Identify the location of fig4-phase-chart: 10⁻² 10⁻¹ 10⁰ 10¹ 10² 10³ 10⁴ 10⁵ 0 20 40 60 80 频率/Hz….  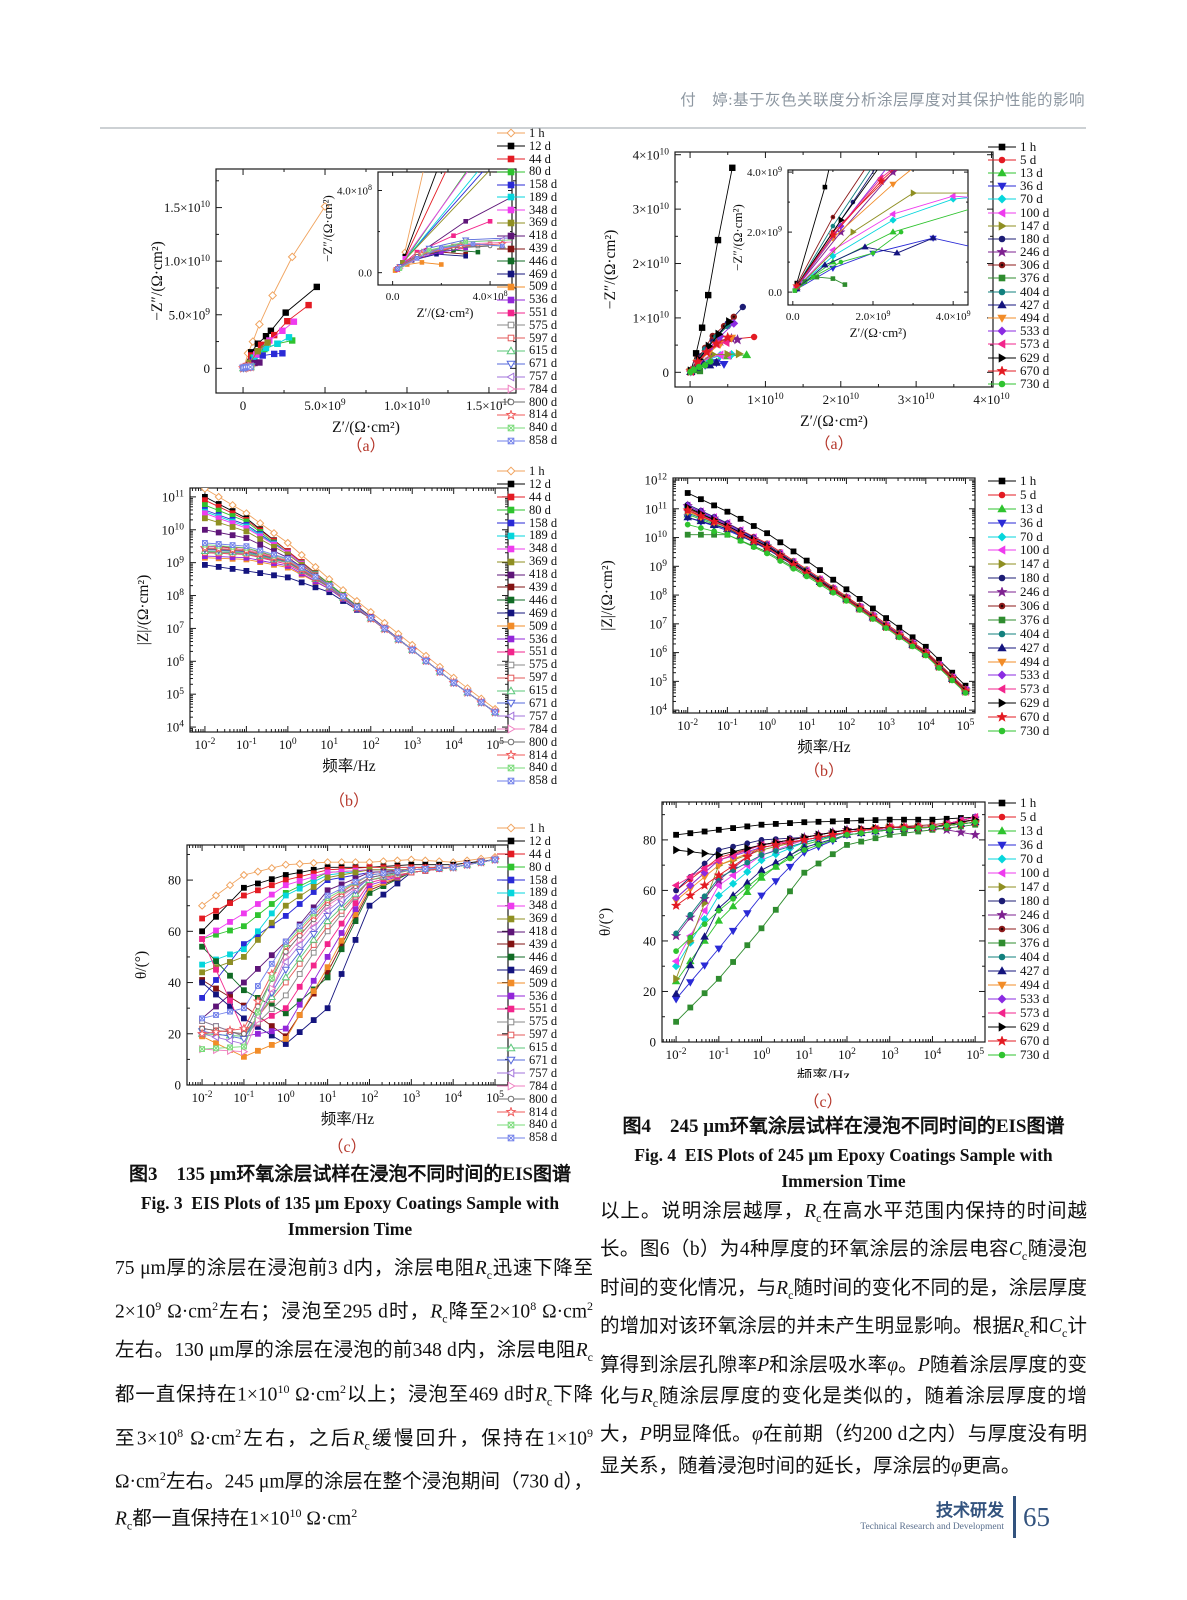
(790, 923).